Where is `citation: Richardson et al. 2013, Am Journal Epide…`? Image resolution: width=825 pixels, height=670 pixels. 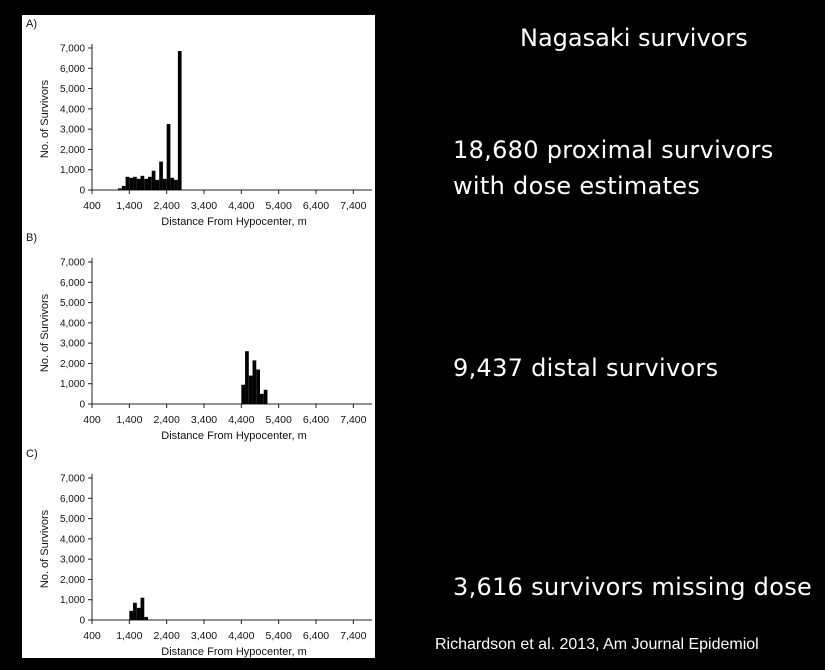 citation: Richardson et al. 2013, Am Journal Epide… is located at coordinates (597, 644).